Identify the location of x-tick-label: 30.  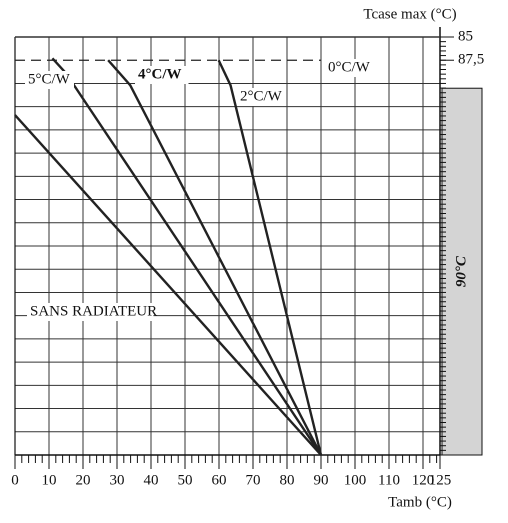
(117, 480).